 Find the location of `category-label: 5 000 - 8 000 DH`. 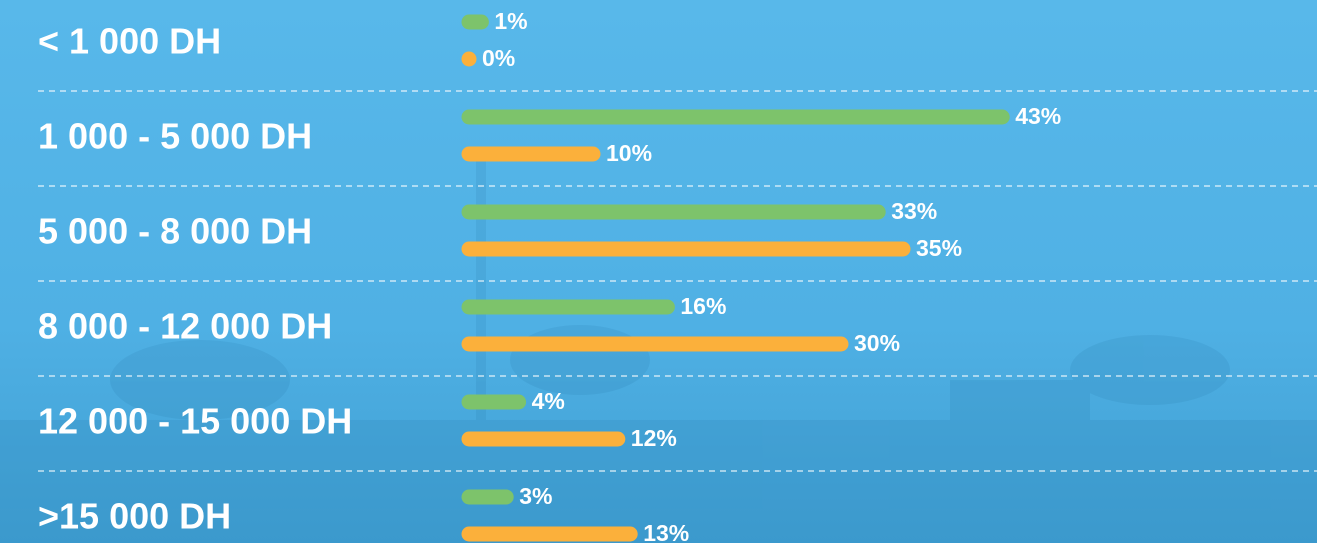

category-label: 5 000 - 8 000 DH is located at coordinates (175, 231).